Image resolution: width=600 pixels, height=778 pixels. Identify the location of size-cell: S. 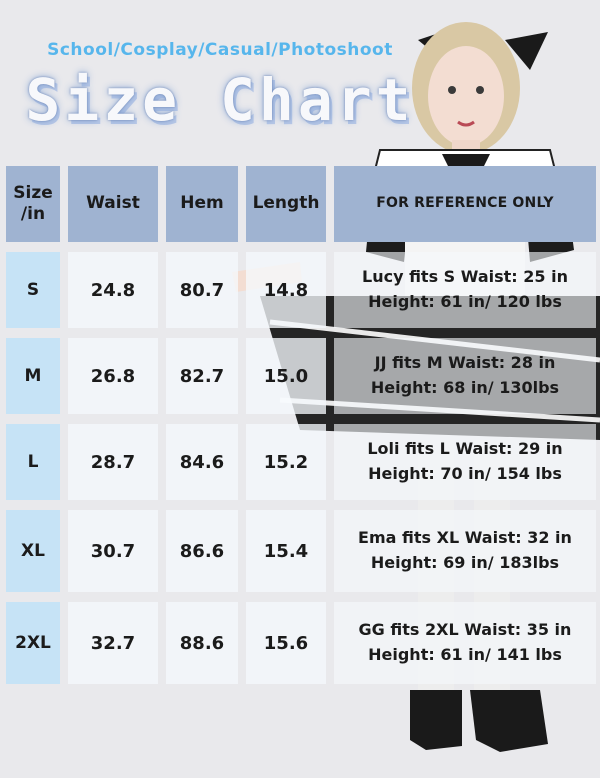
(33, 290).